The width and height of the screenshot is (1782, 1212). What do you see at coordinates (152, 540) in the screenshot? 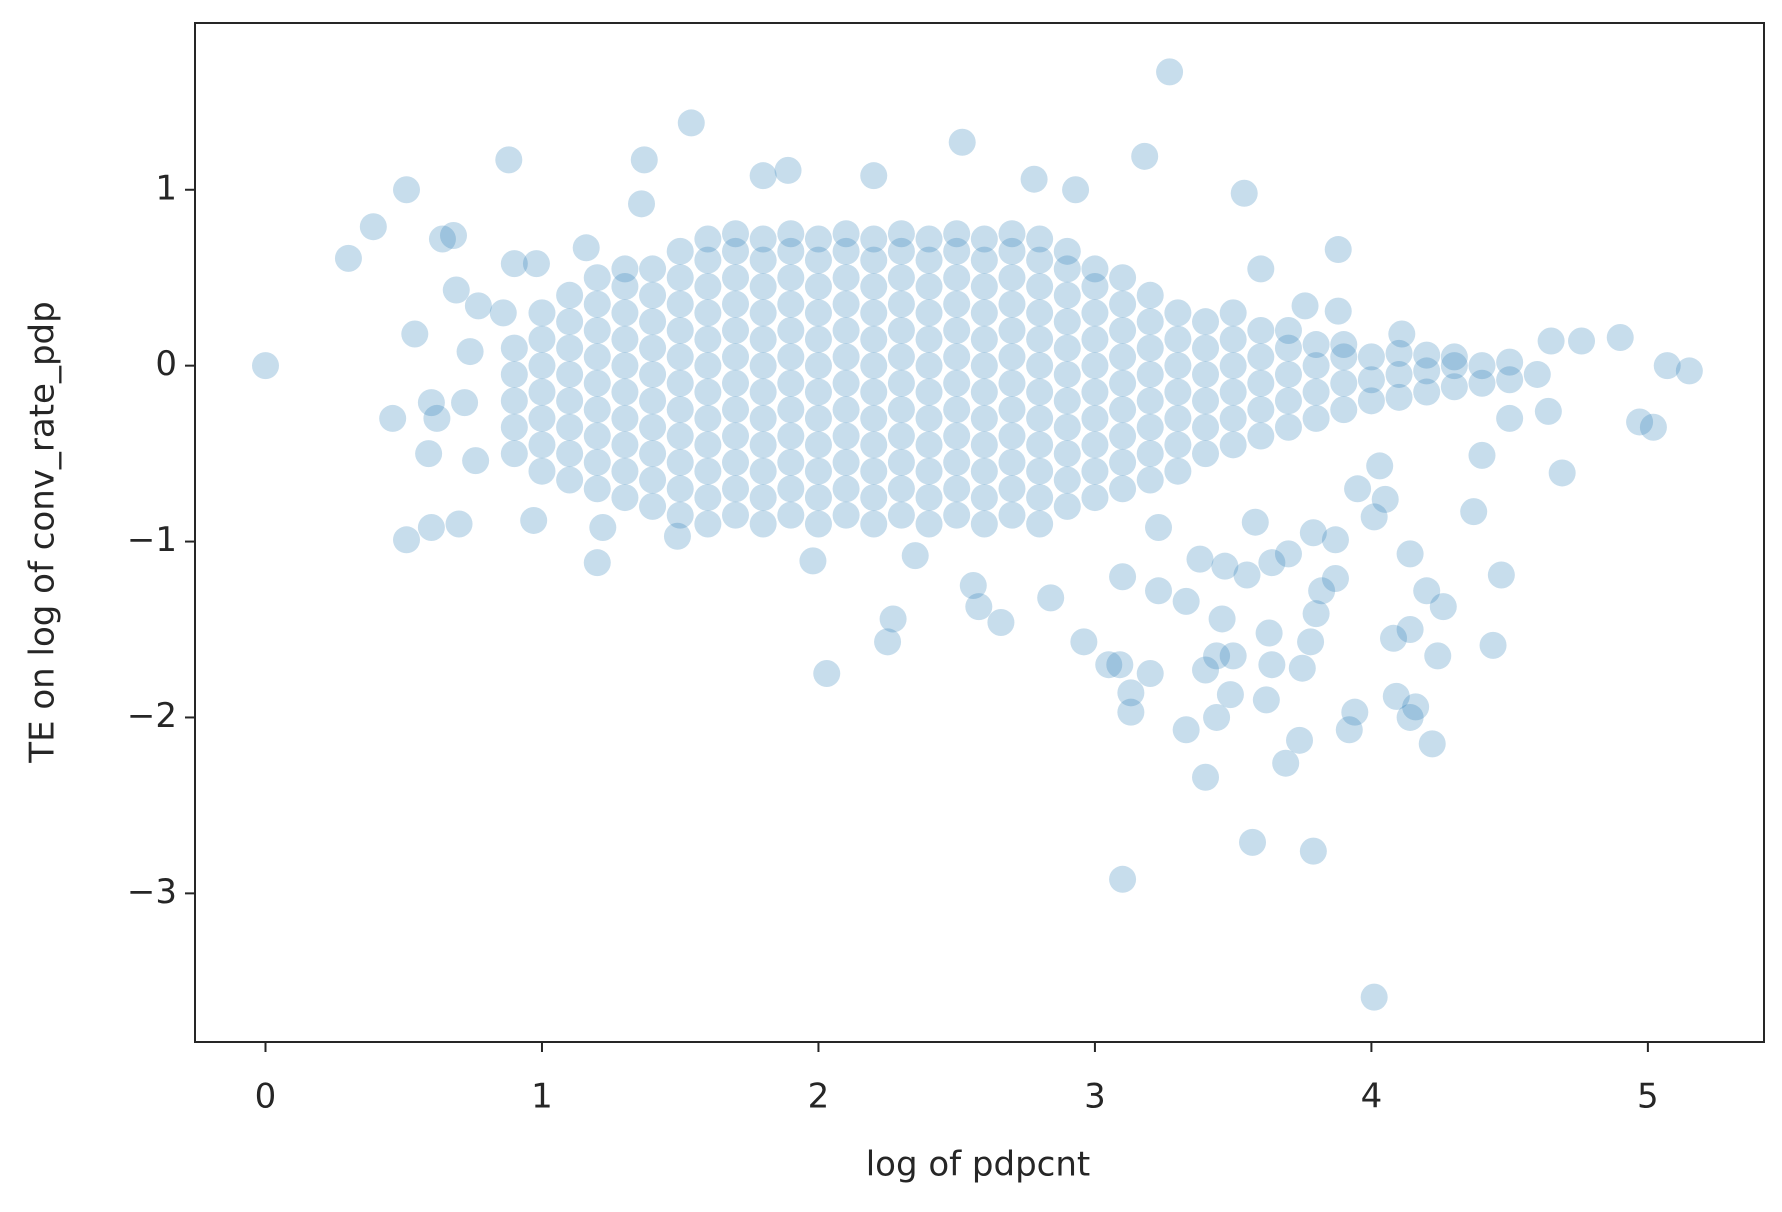
I see `y-tick-label: −1` at bounding box center [152, 540].